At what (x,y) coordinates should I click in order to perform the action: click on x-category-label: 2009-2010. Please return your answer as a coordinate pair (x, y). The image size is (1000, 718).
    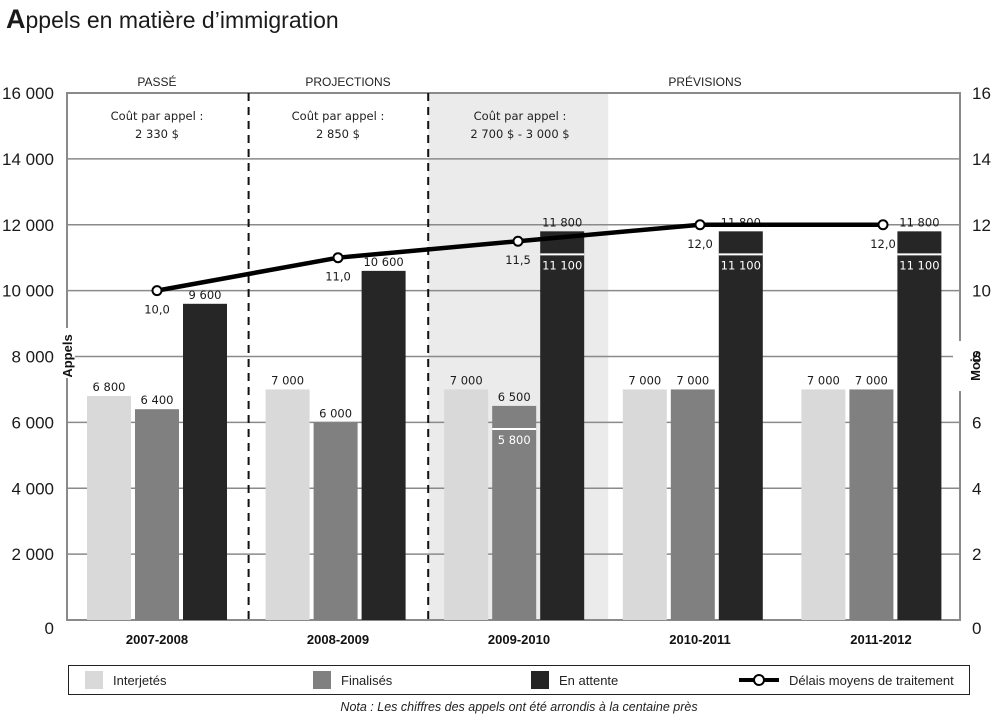
    Looking at the image, I should click on (519, 639).